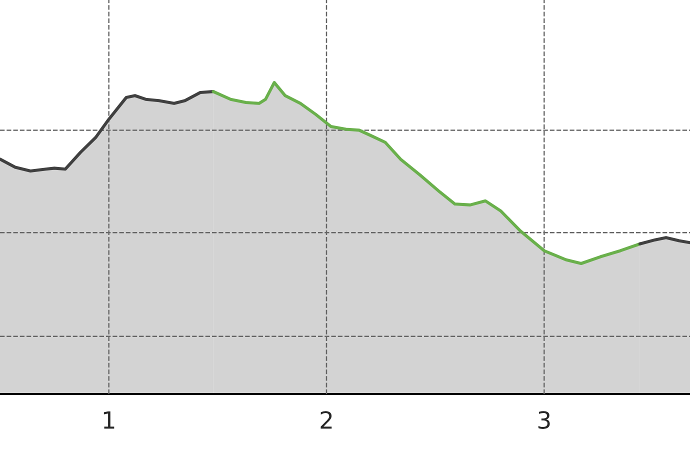 The height and width of the screenshot is (460, 690). What do you see at coordinates (109, 420) in the screenshot?
I see `x-tick-label: 1` at bounding box center [109, 420].